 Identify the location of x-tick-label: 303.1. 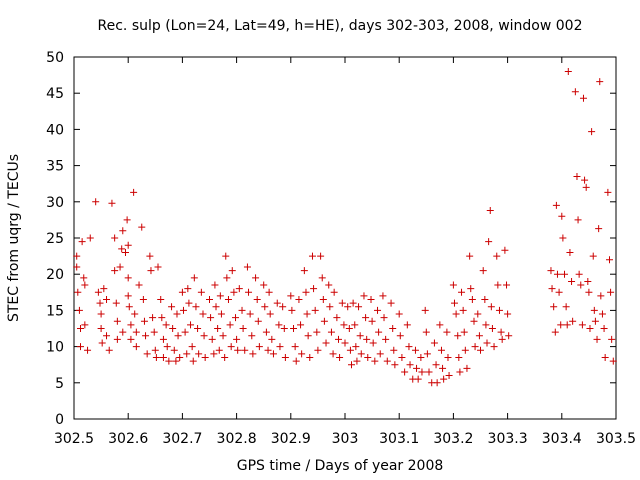
(399, 439).